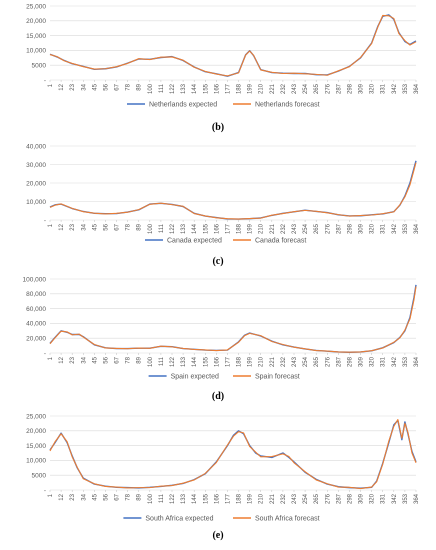 This screenshot has width=436, height=550. Describe the element at coordinates (39, 476) in the screenshot. I see `y-tick-label: 5000` at that location.